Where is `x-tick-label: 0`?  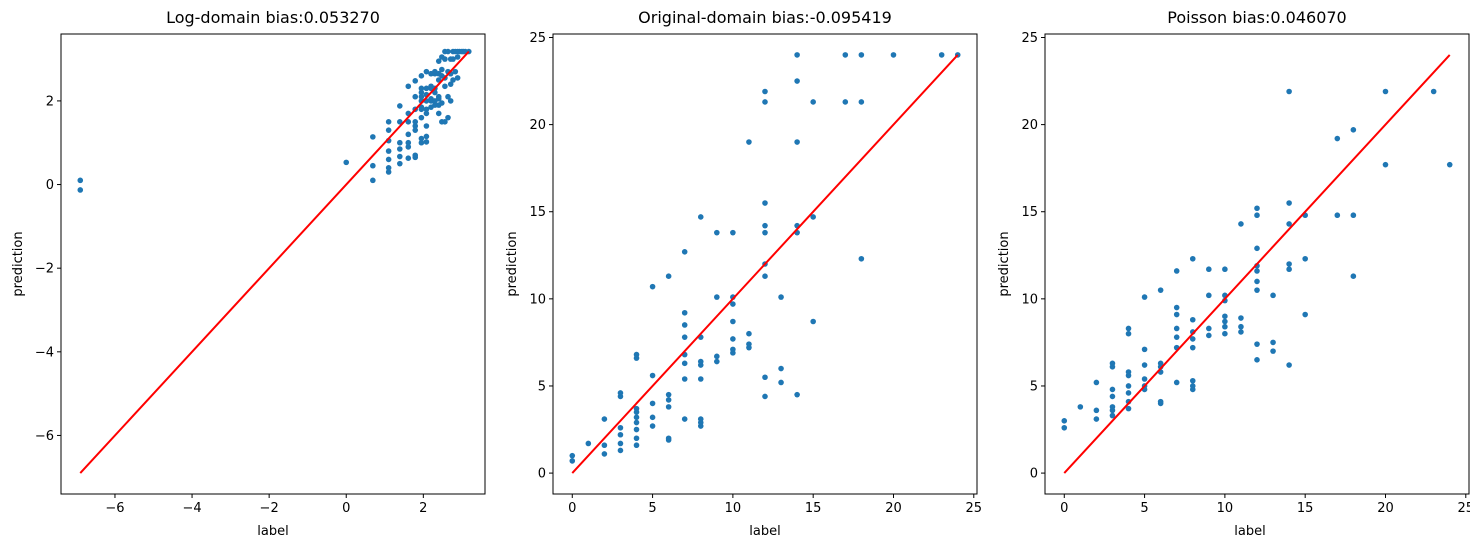 x-tick-label: 0 is located at coordinates (1064, 508).